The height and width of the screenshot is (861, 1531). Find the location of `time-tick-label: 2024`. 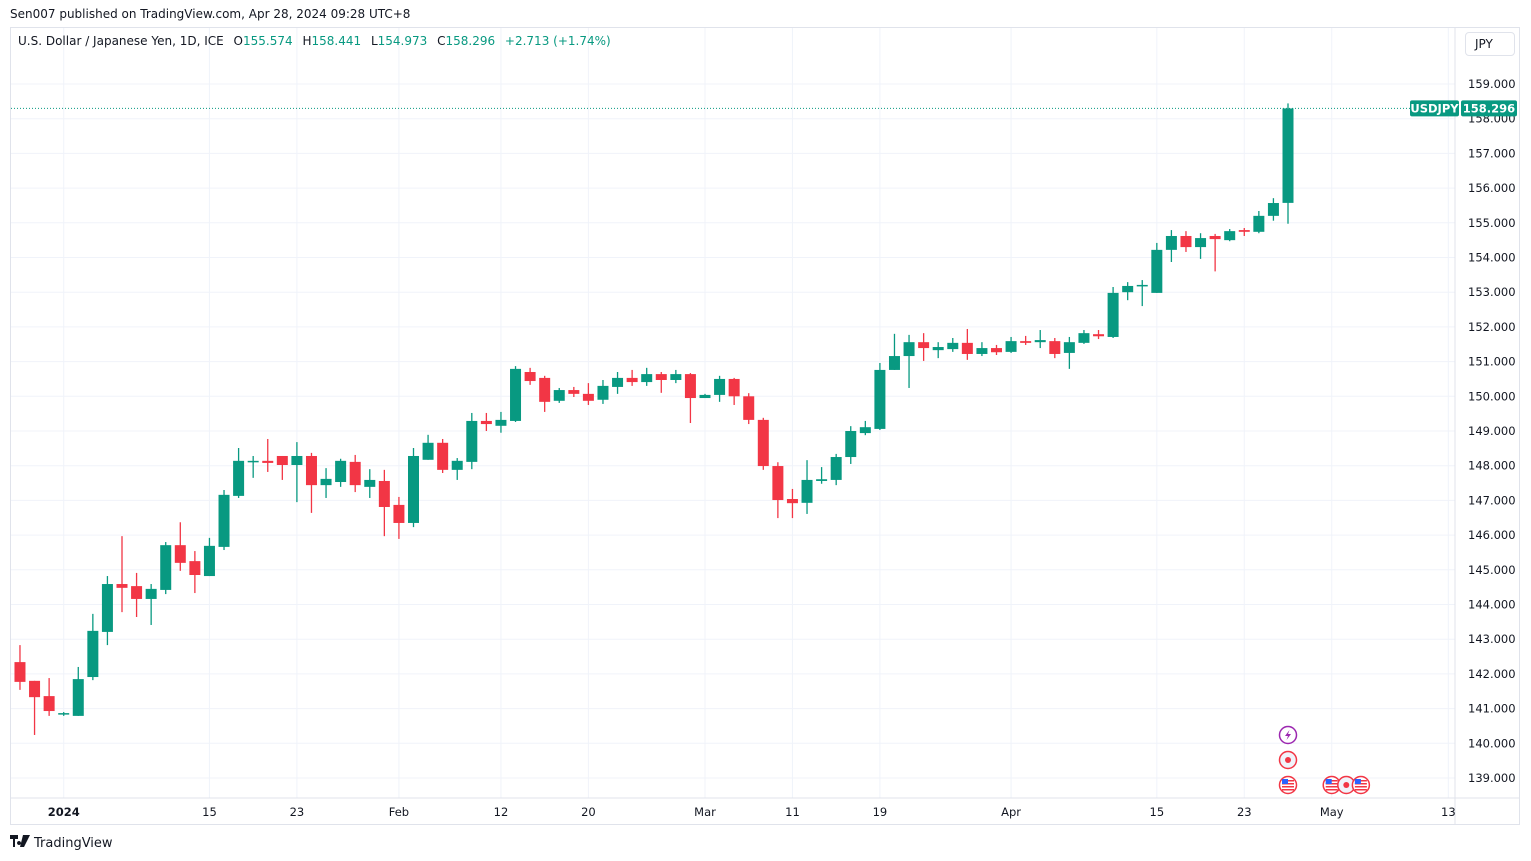

time-tick-label: 2024 is located at coordinates (64, 812).